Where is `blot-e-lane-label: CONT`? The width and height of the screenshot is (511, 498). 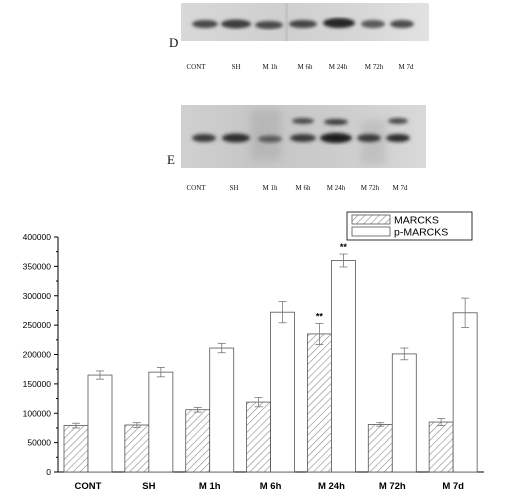
blot-e-lane-label: CONT is located at coordinates (196, 188).